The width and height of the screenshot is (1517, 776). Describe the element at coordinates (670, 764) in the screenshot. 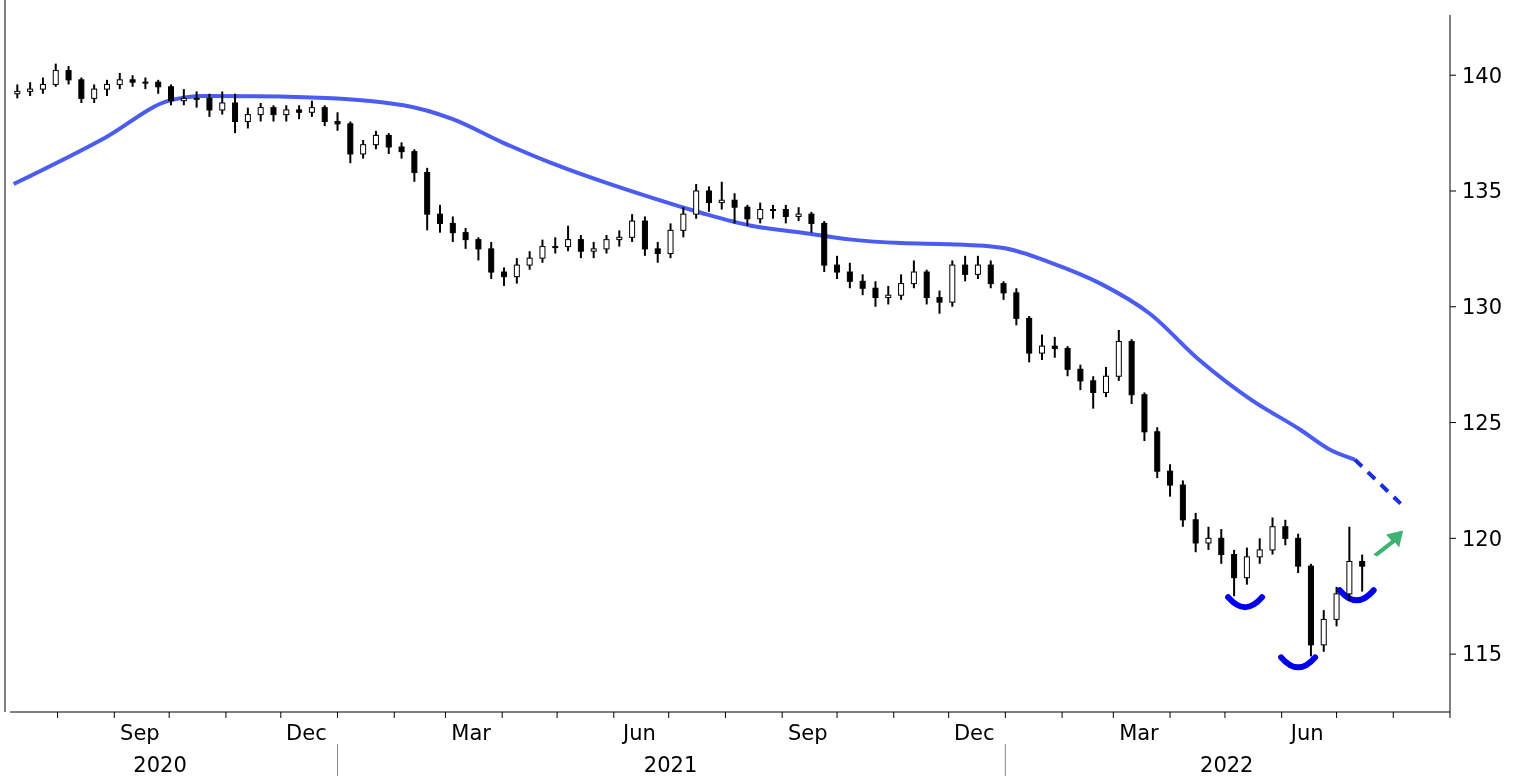

I see `x2-tick-label: 2021` at that location.